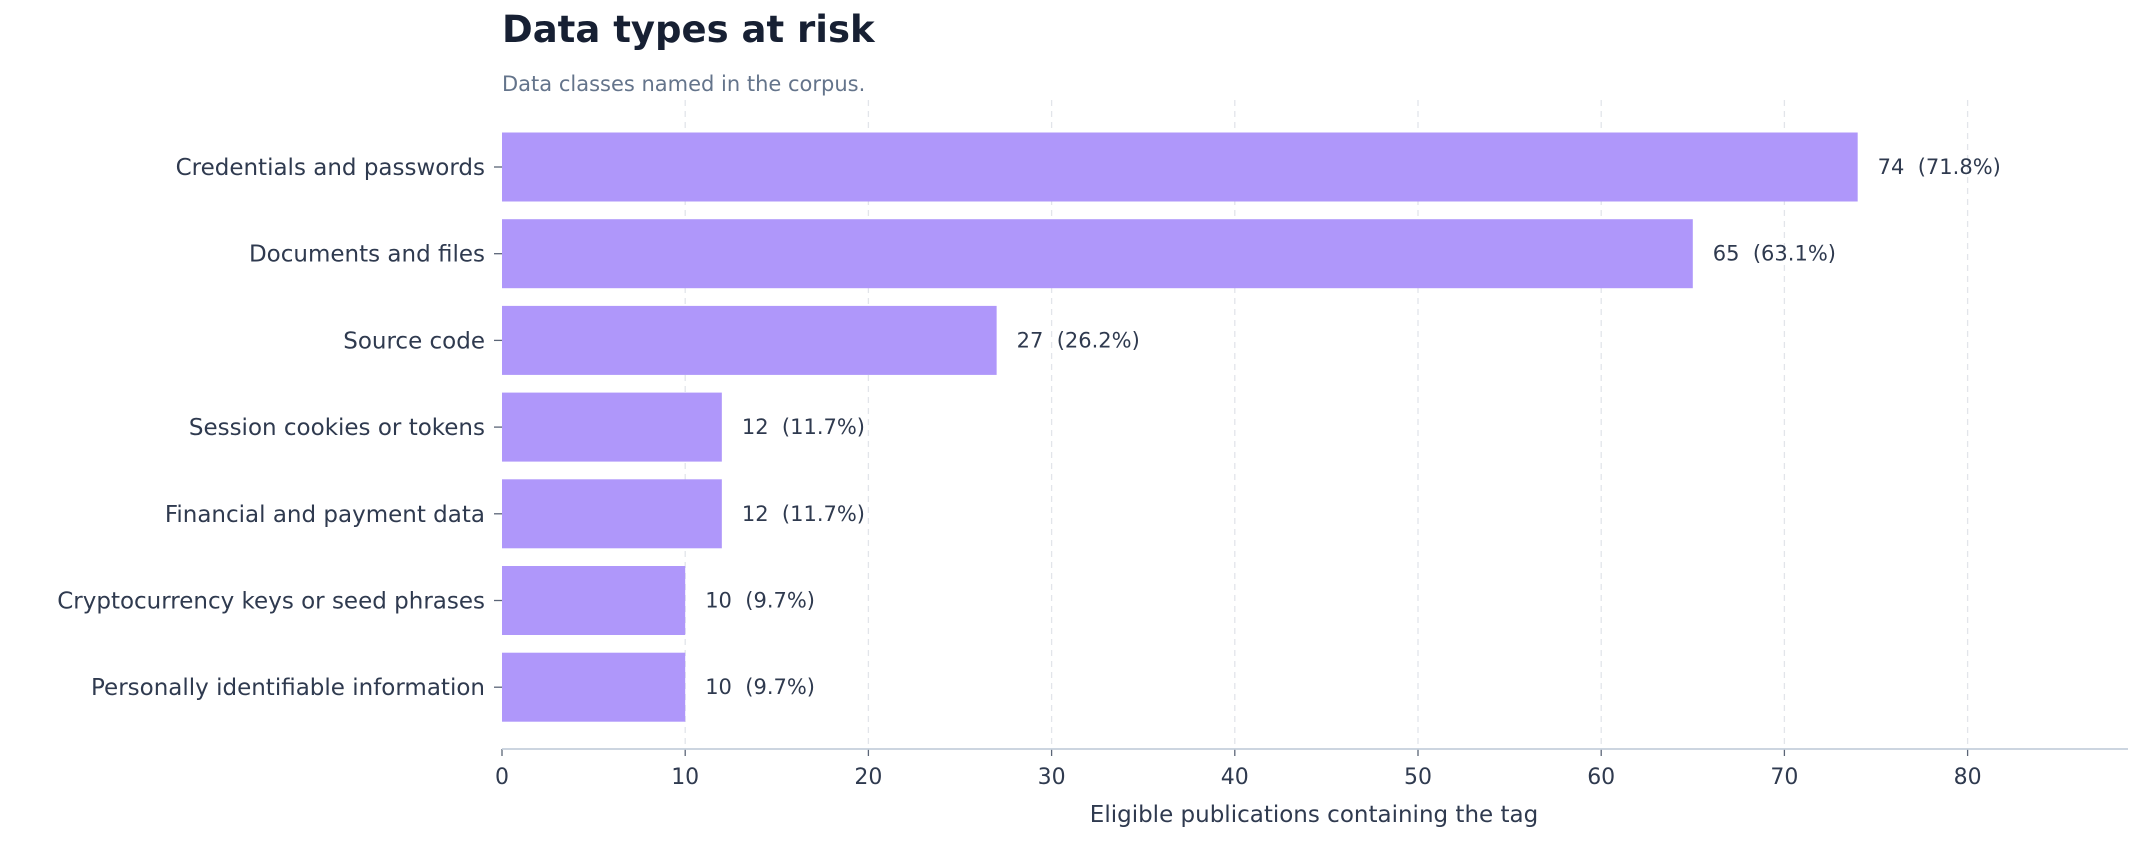 The image size is (2143, 842). Describe the element at coordinates (367, 255) in the screenshot. I see `category-label: Documents and files` at that location.